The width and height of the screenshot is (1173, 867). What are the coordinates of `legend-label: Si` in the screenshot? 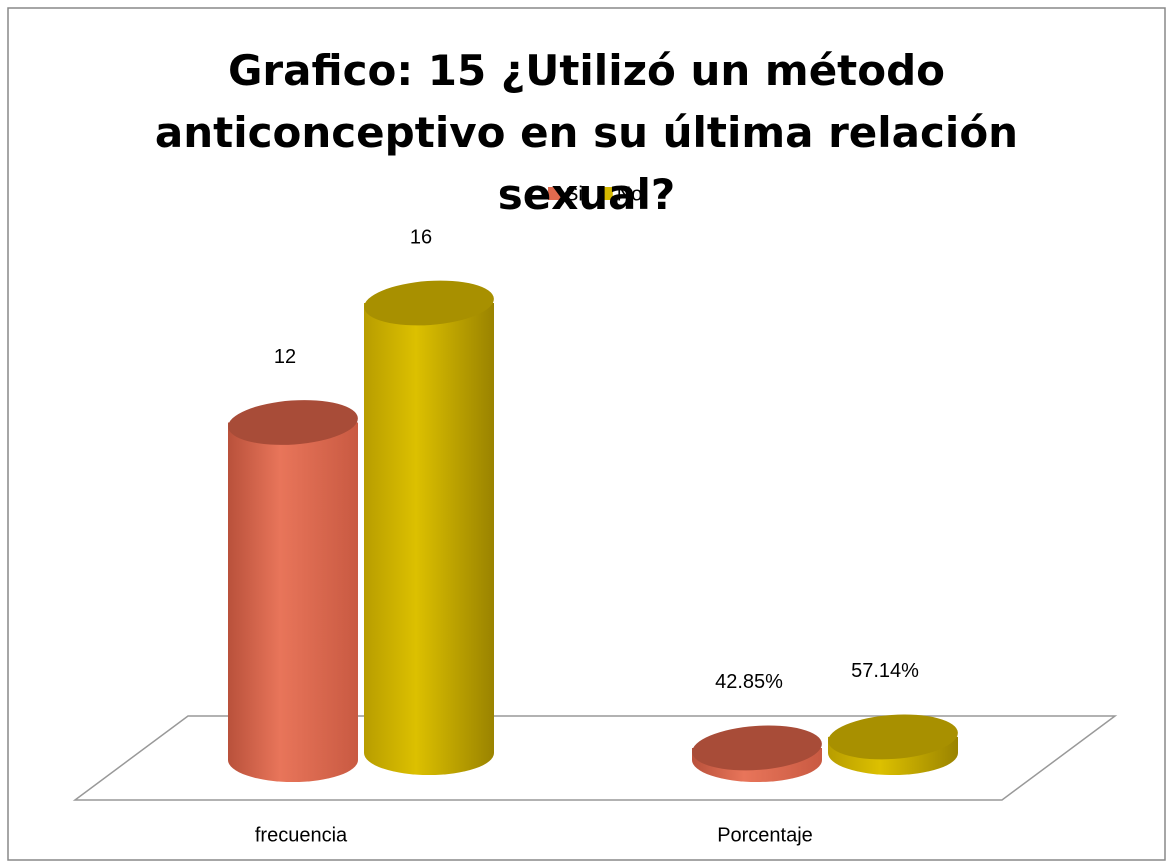 It's located at (574, 194).